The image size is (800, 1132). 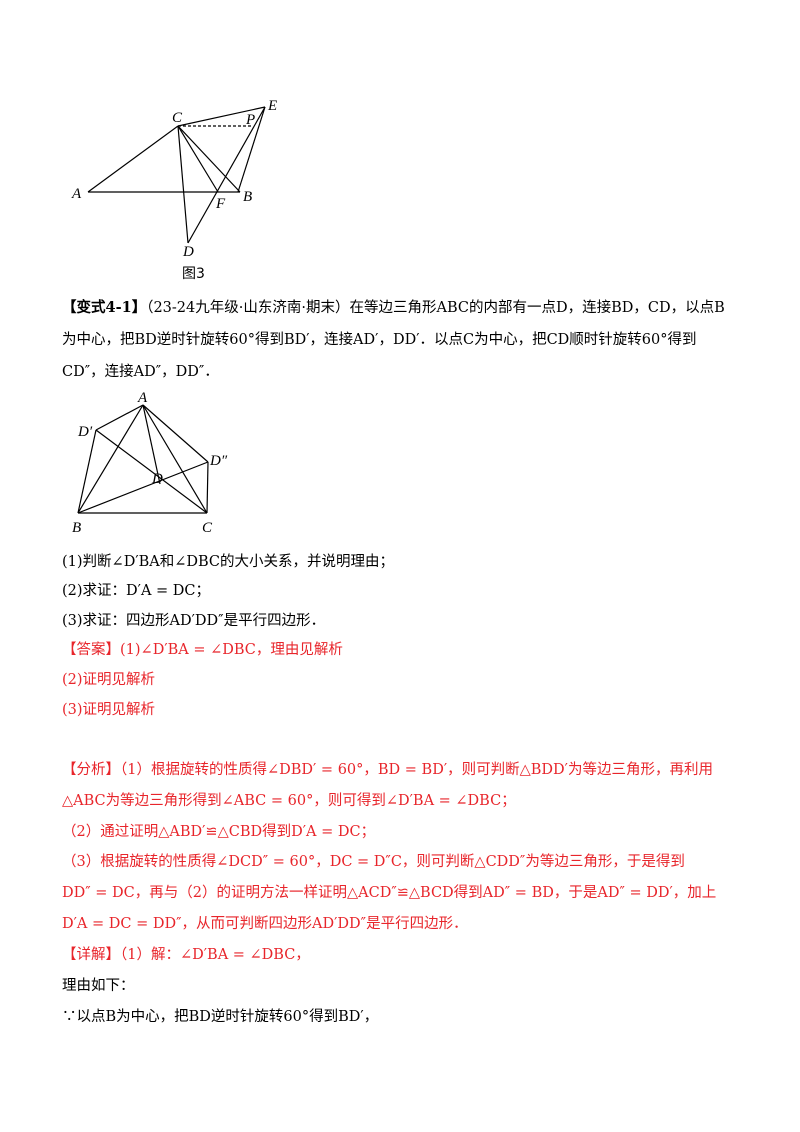 I want to click on detail-line: 【详解】（1）解：∠D′BA = ∠DBC，, so click(x=186, y=955).